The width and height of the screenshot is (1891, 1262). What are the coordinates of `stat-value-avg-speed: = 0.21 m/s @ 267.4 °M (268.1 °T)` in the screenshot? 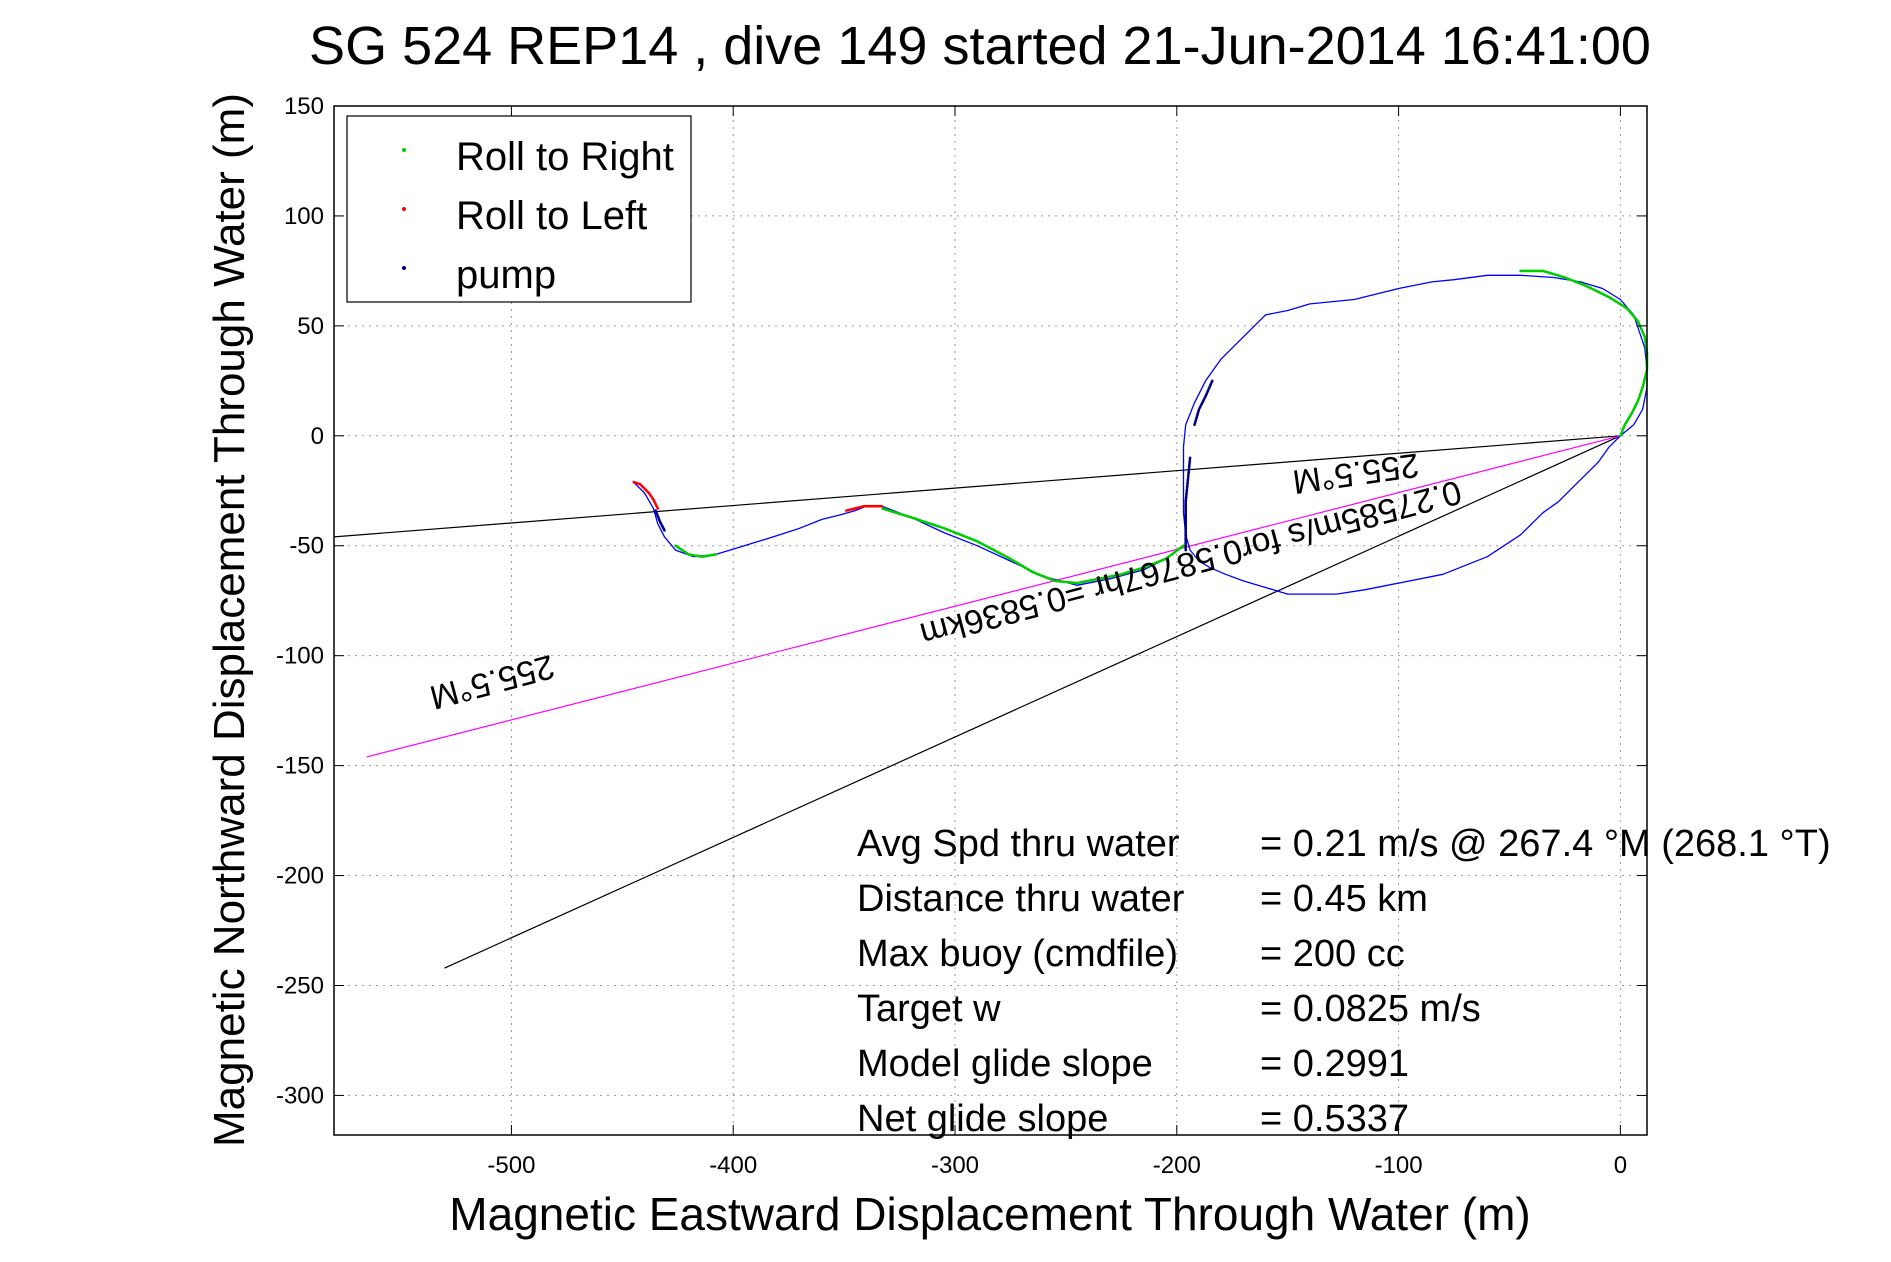 It's located at (1545, 844).